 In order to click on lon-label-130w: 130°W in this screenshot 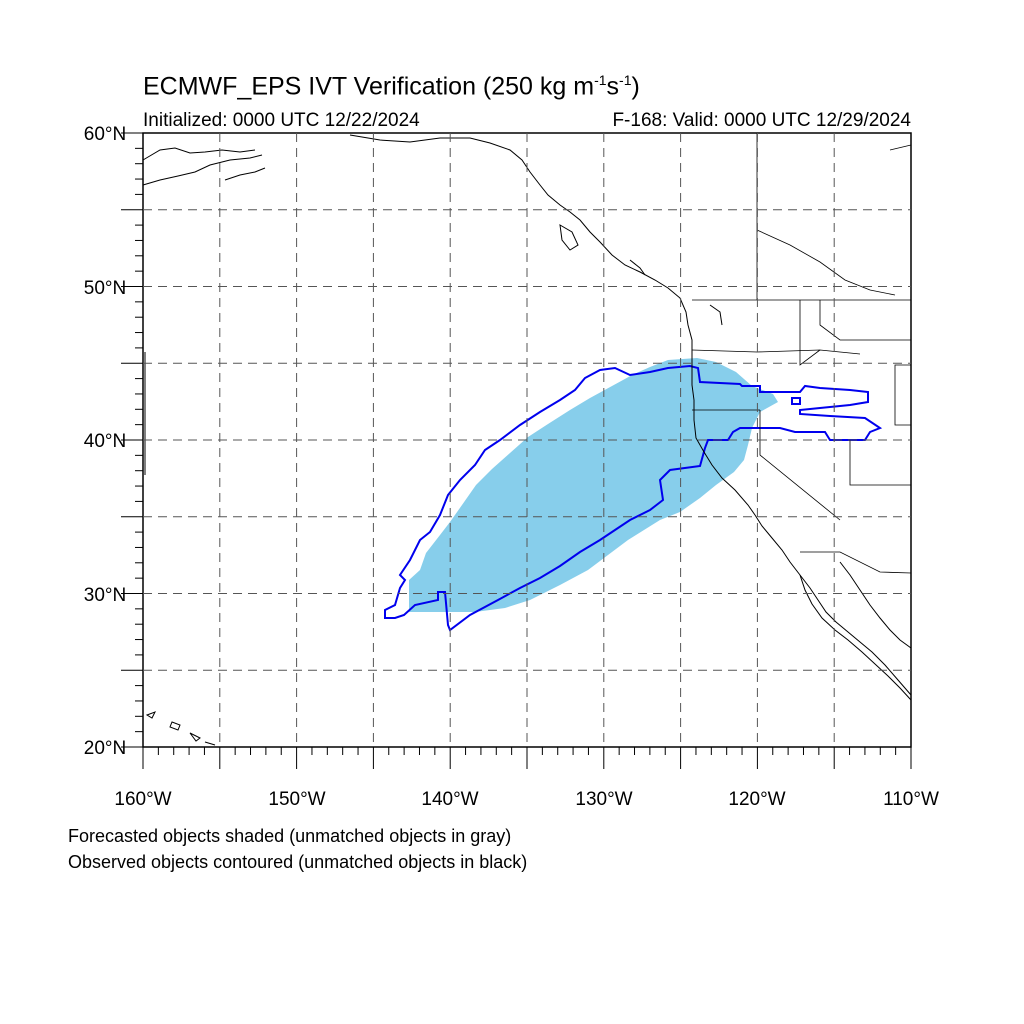, I will do `click(603, 799)`.